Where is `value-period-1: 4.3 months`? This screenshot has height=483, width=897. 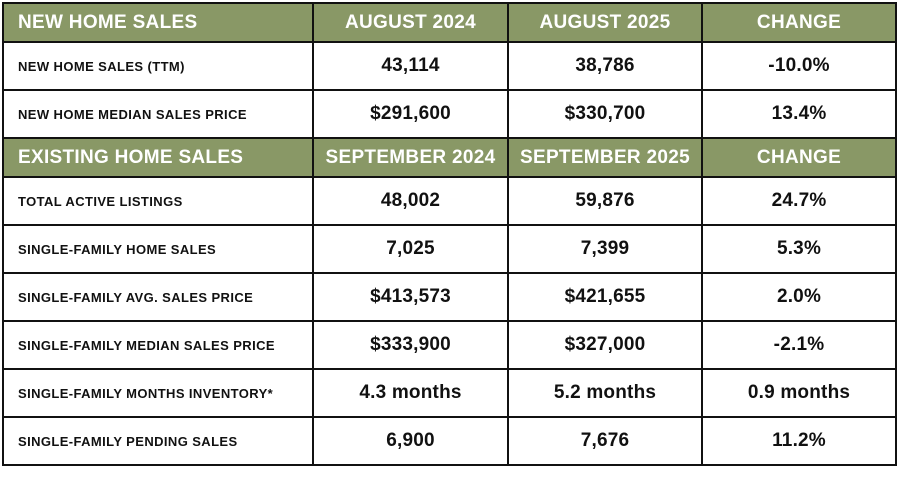 value-period-1: 4.3 months is located at coordinates (410, 393).